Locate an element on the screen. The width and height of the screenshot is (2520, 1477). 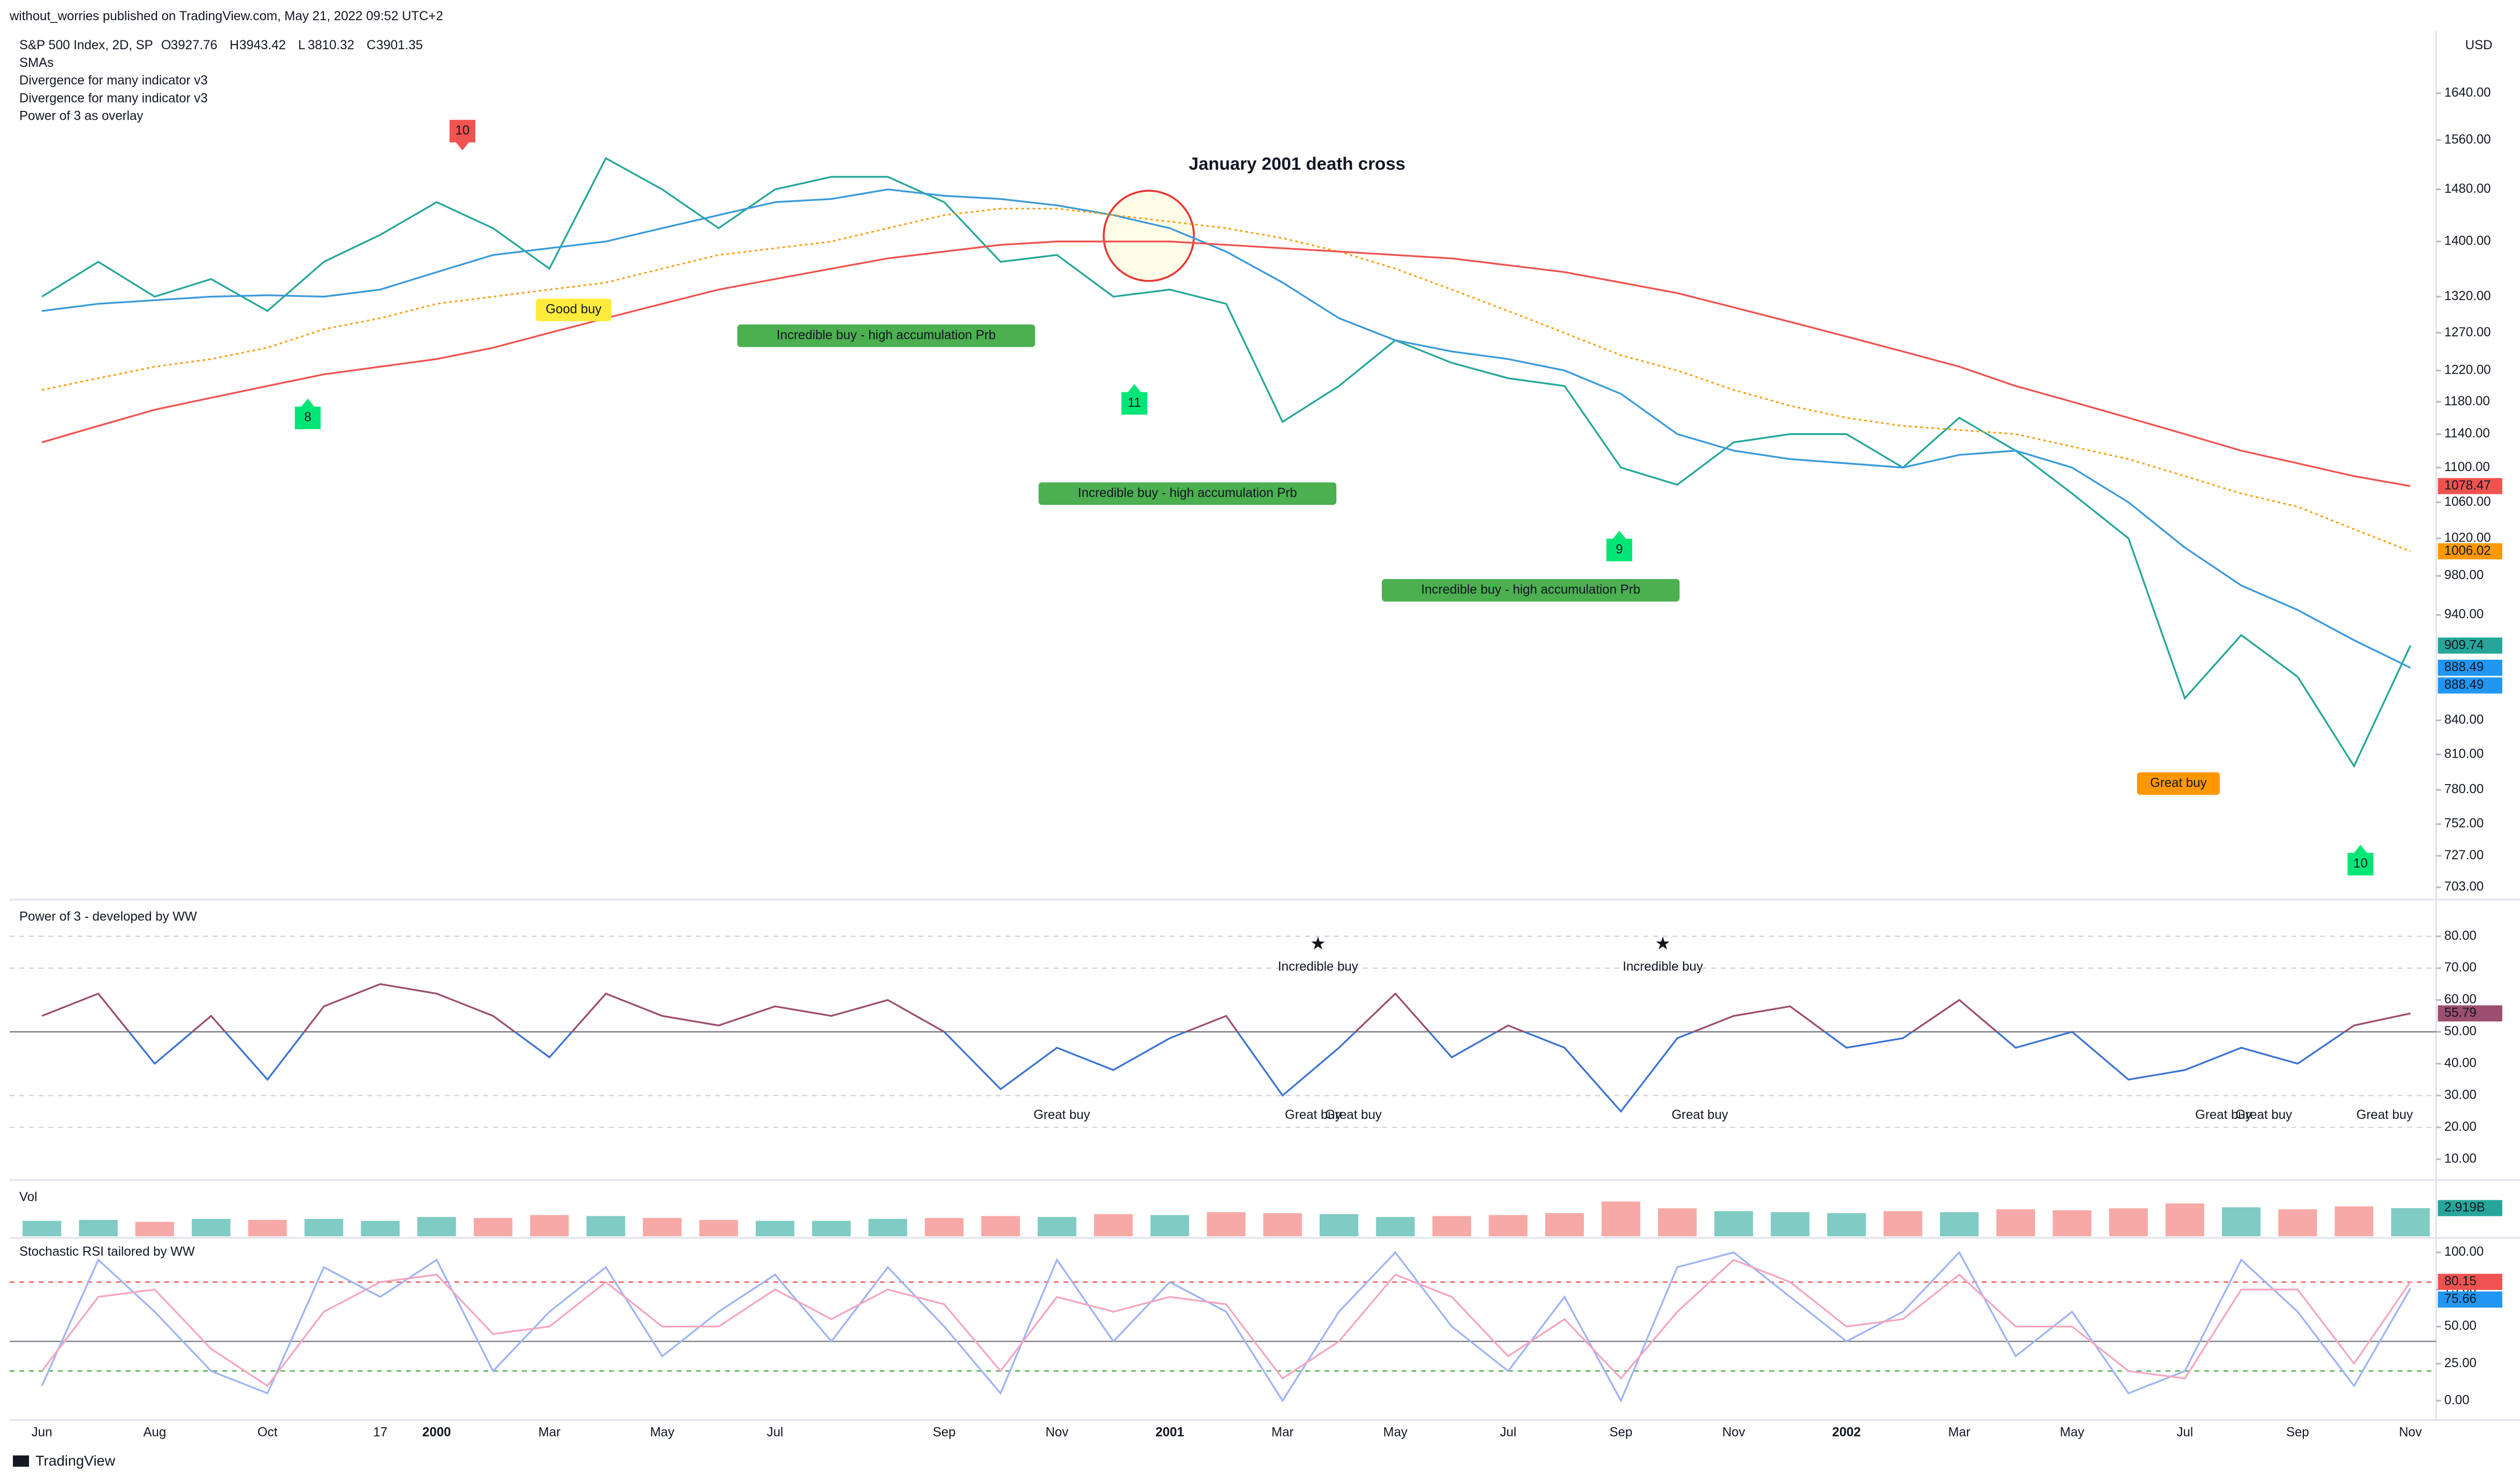
pane-title: Vol is located at coordinates (28, 1197).